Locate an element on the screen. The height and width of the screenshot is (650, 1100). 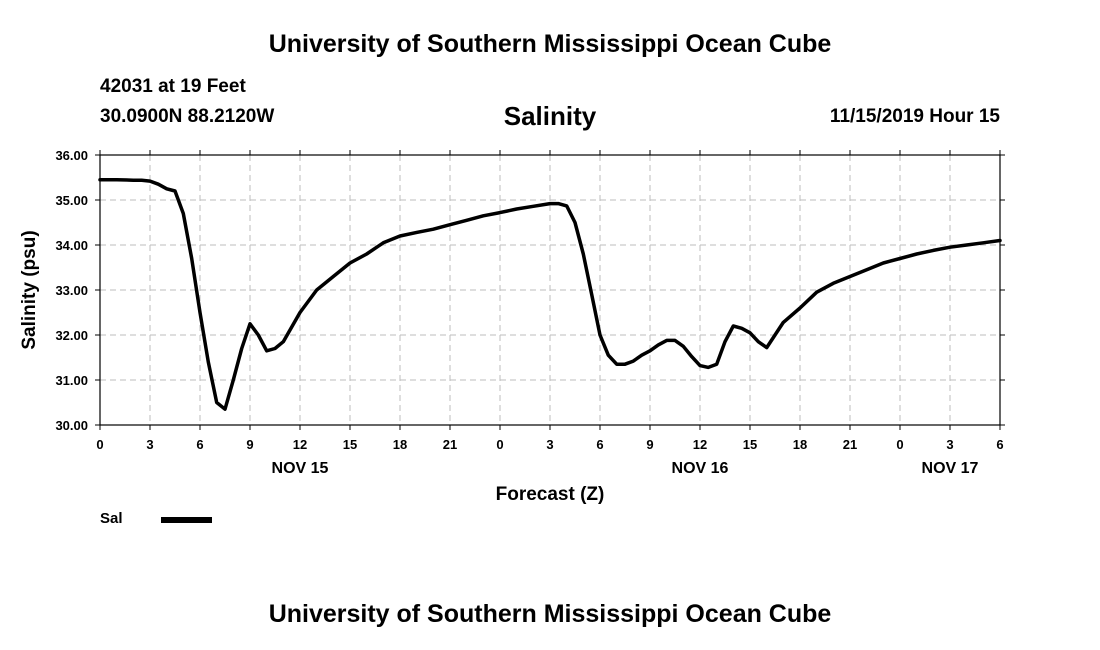
x-day-label: NOV 17 is located at coordinates (950, 468).